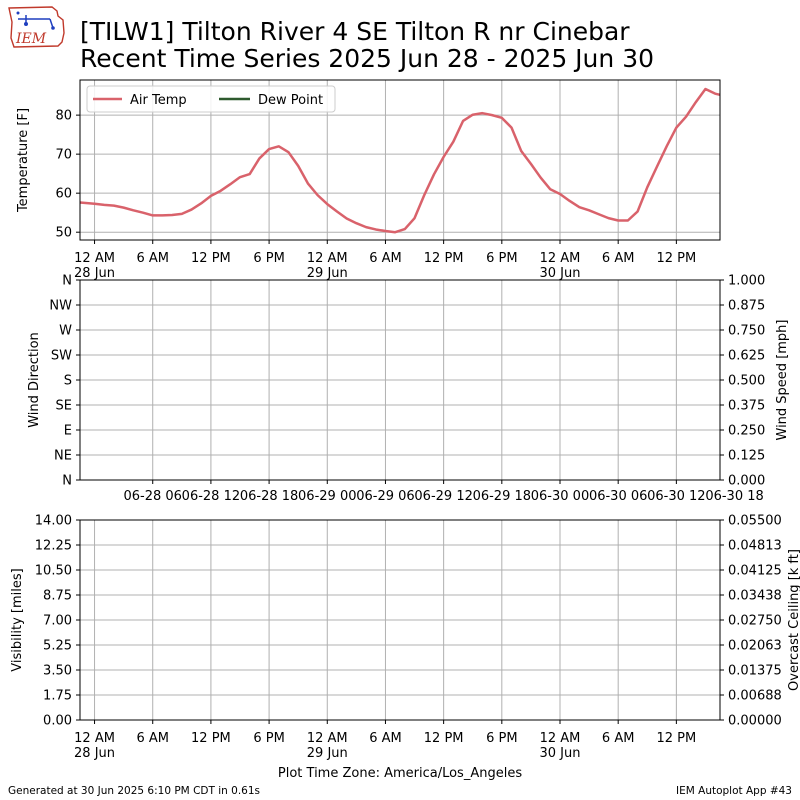  Describe the element at coordinates (734, 791) in the screenshot. I see `footer-app: IEM Autoplot App #43` at that location.